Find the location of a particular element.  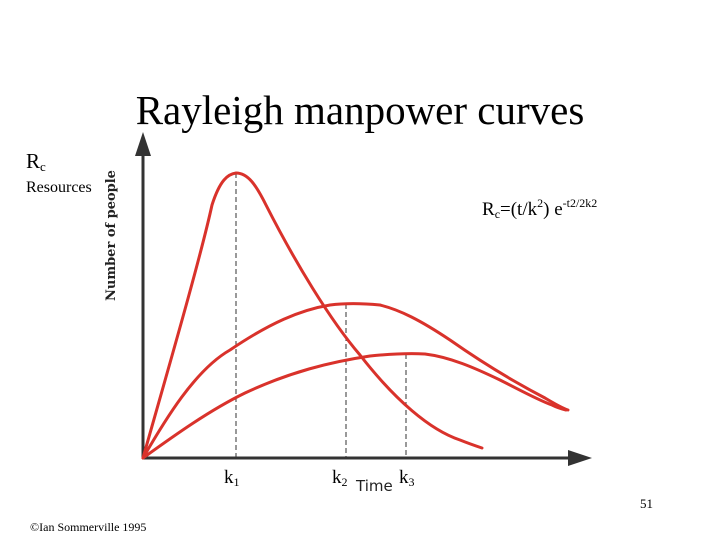

formula-k-squared: 2 is located at coordinates (540, 203).